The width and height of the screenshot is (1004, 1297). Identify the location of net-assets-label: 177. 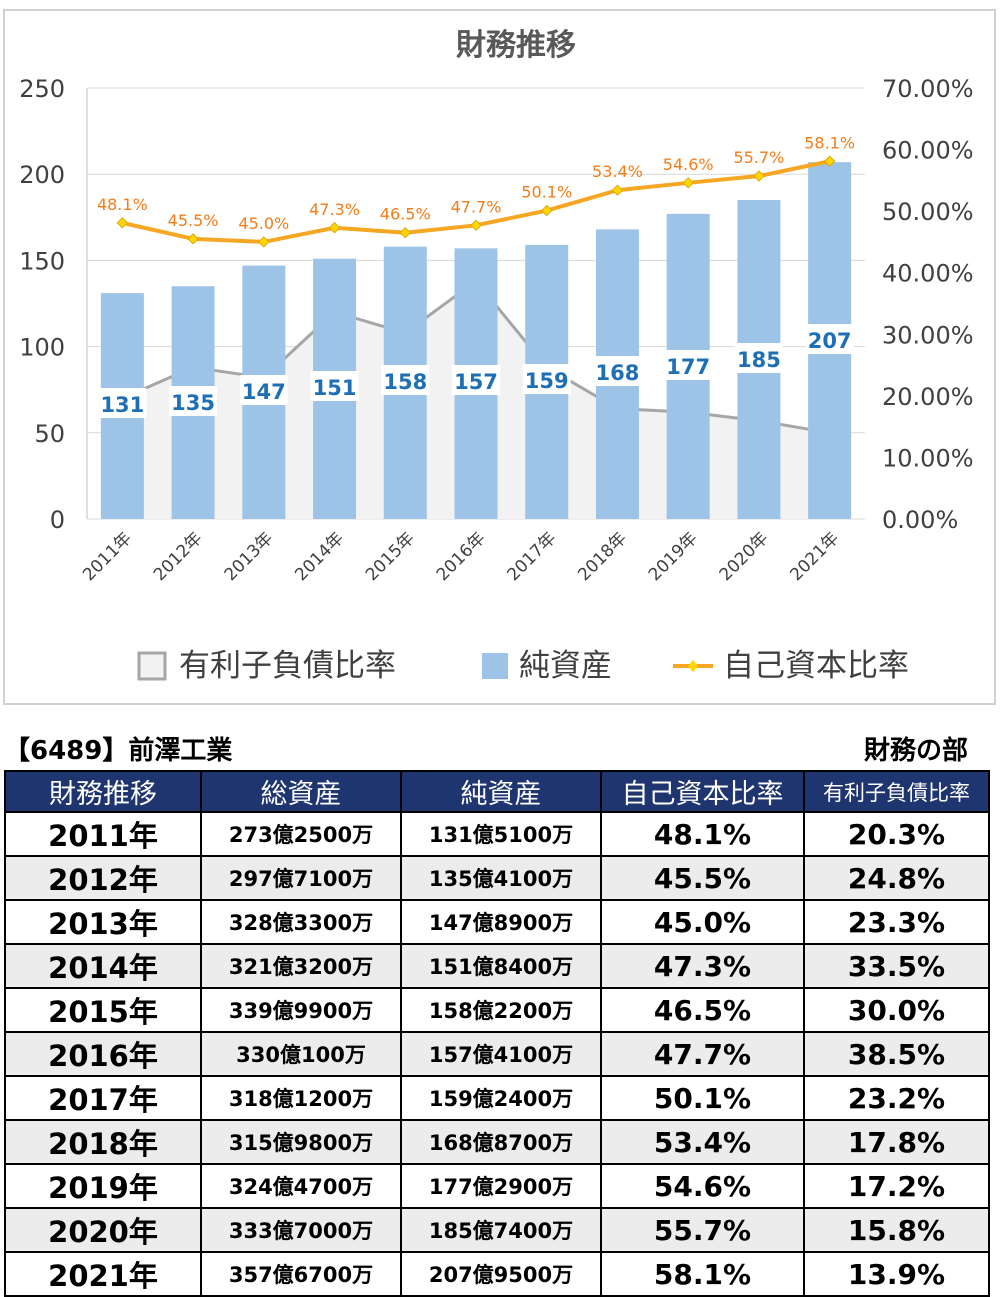
(688, 367).